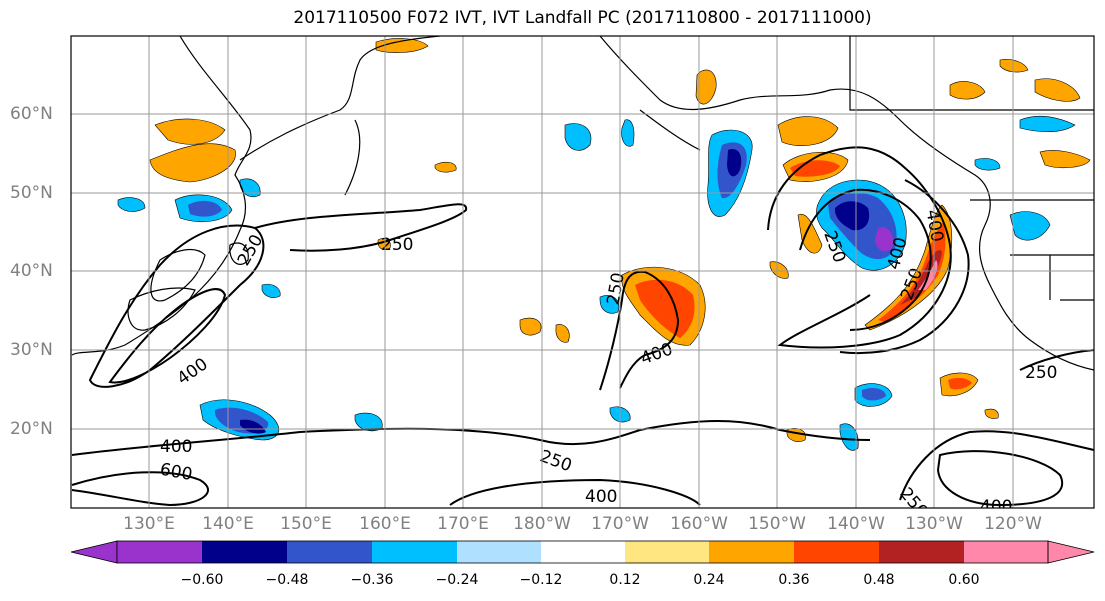  What do you see at coordinates (1071, 552) in the screenshot?
I see `colorbar-max-arrow` at bounding box center [1071, 552].